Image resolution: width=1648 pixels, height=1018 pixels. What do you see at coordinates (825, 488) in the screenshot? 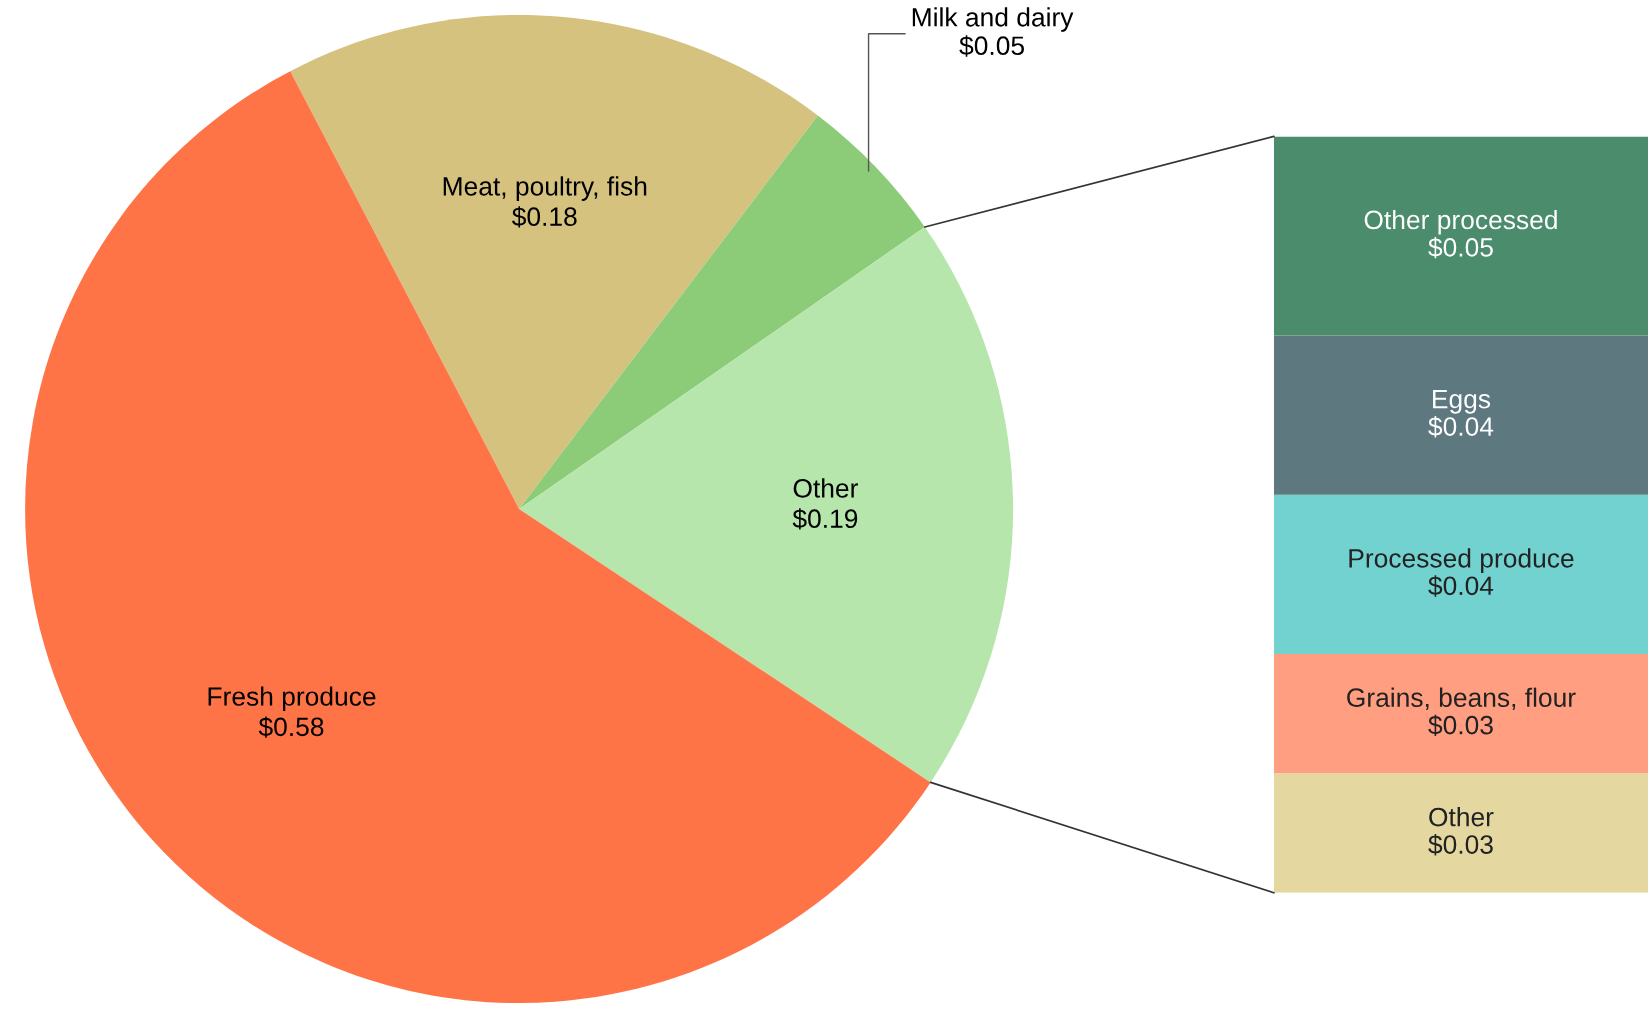
I see `slice-label: Other` at bounding box center [825, 488].